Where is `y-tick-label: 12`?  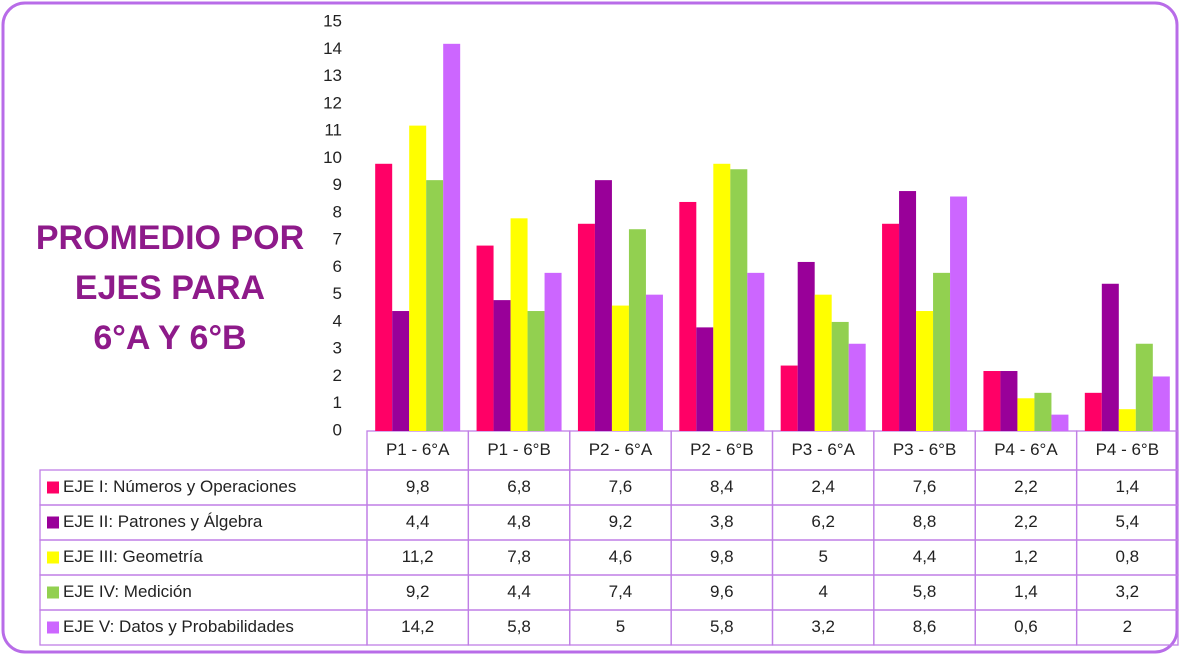
y-tick-label: 12 is located at coordinates (332, 102).